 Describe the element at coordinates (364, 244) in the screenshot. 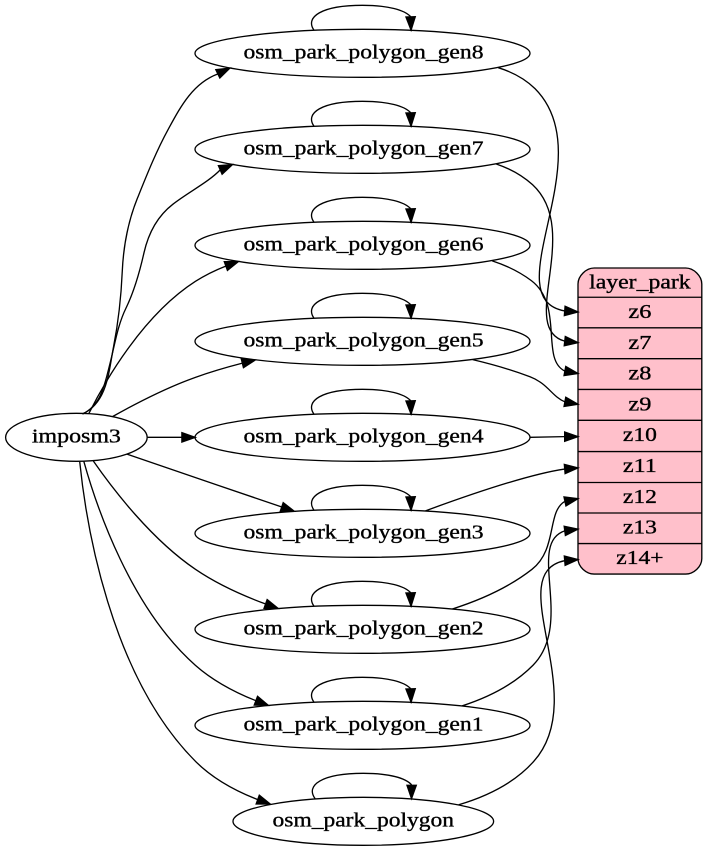

I see `svg-text: osm_park_polygon_gen6` at that location.